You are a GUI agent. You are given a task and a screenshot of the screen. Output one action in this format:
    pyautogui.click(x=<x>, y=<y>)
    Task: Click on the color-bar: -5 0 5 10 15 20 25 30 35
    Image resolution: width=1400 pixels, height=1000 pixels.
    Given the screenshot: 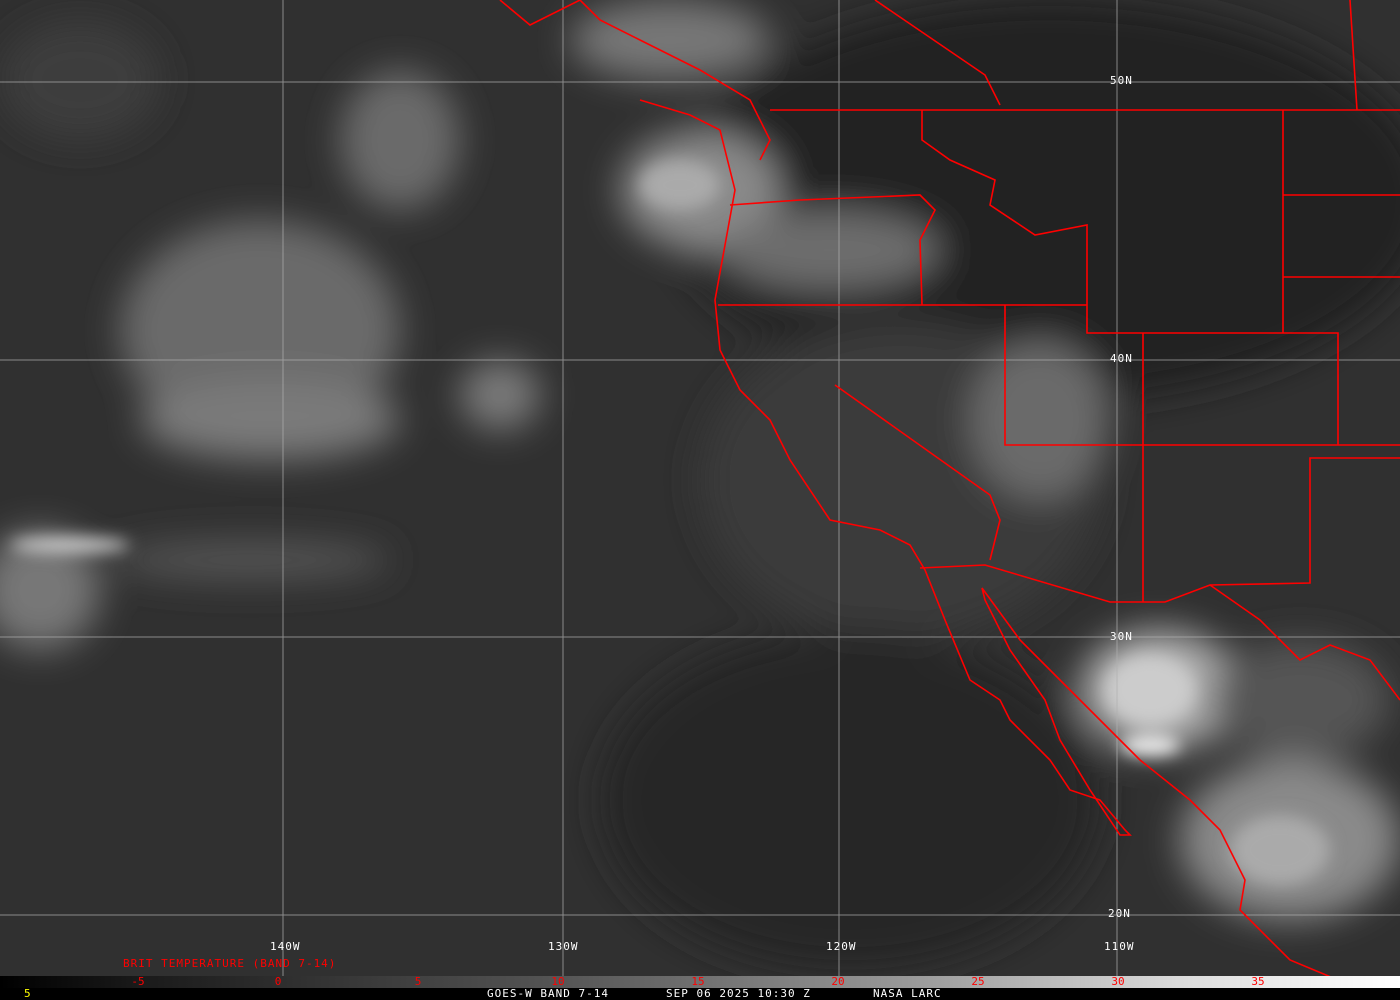 What is the action you would take?
    pyautogui.click(x=700, y=981)
    